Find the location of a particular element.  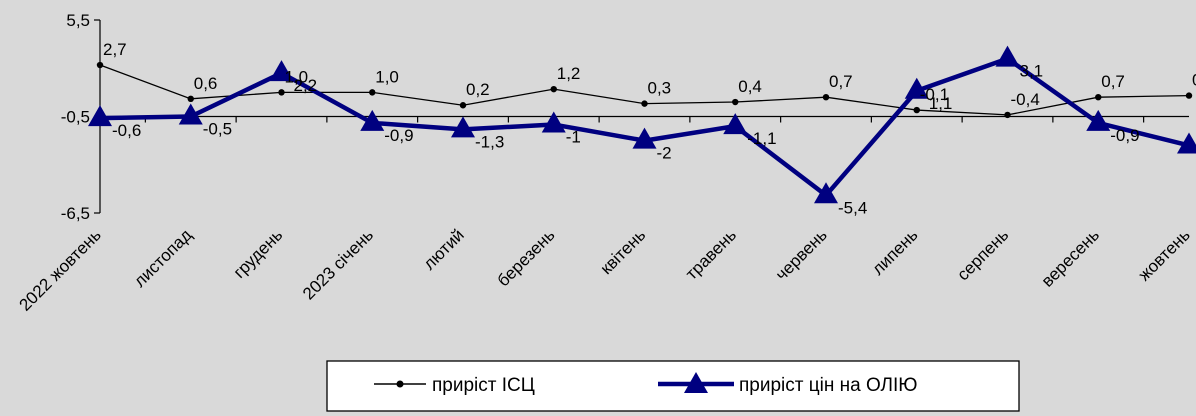

cpi-data-label: -0,1 is located at coordinates (934, 94).